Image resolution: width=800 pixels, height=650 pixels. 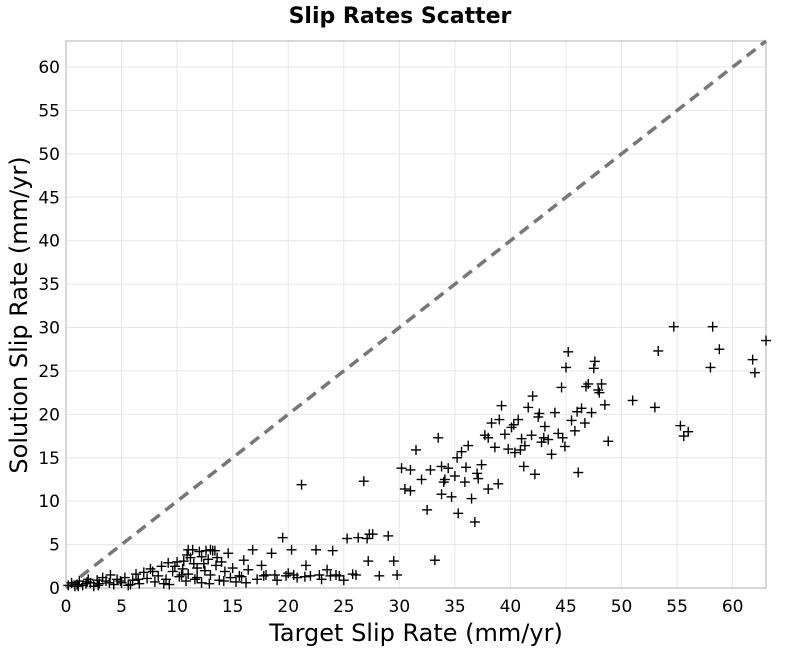 I want to click on y-tick-label: 40, so click(x=49, y=242).